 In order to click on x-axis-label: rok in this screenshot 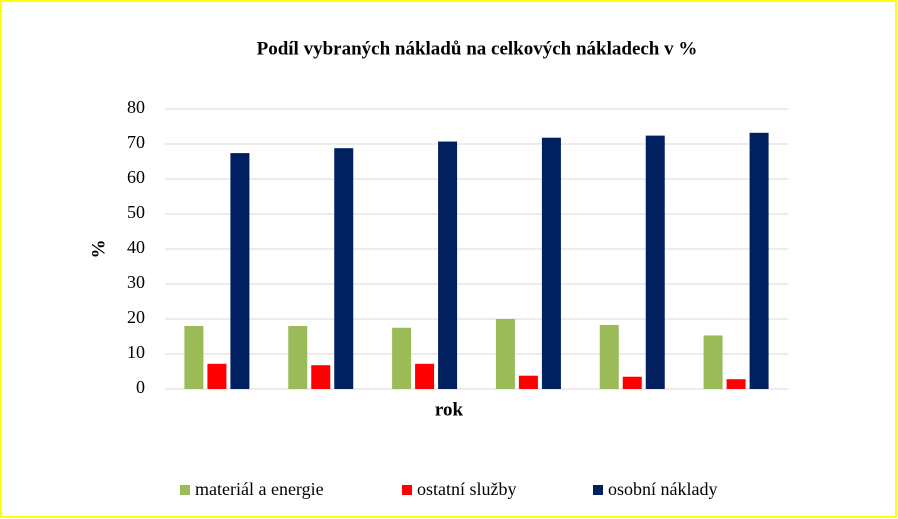, I will do `click(449, 409)`.